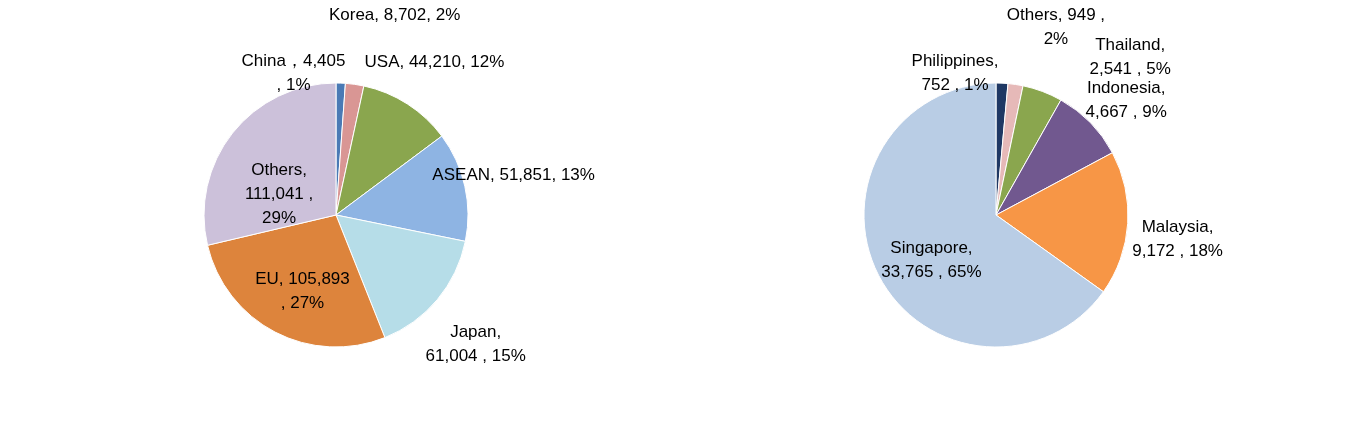 The image size is (1366, 422). I want to click on slice-label: Malaysia, 9,172 , 18%, so click(1177, 238).